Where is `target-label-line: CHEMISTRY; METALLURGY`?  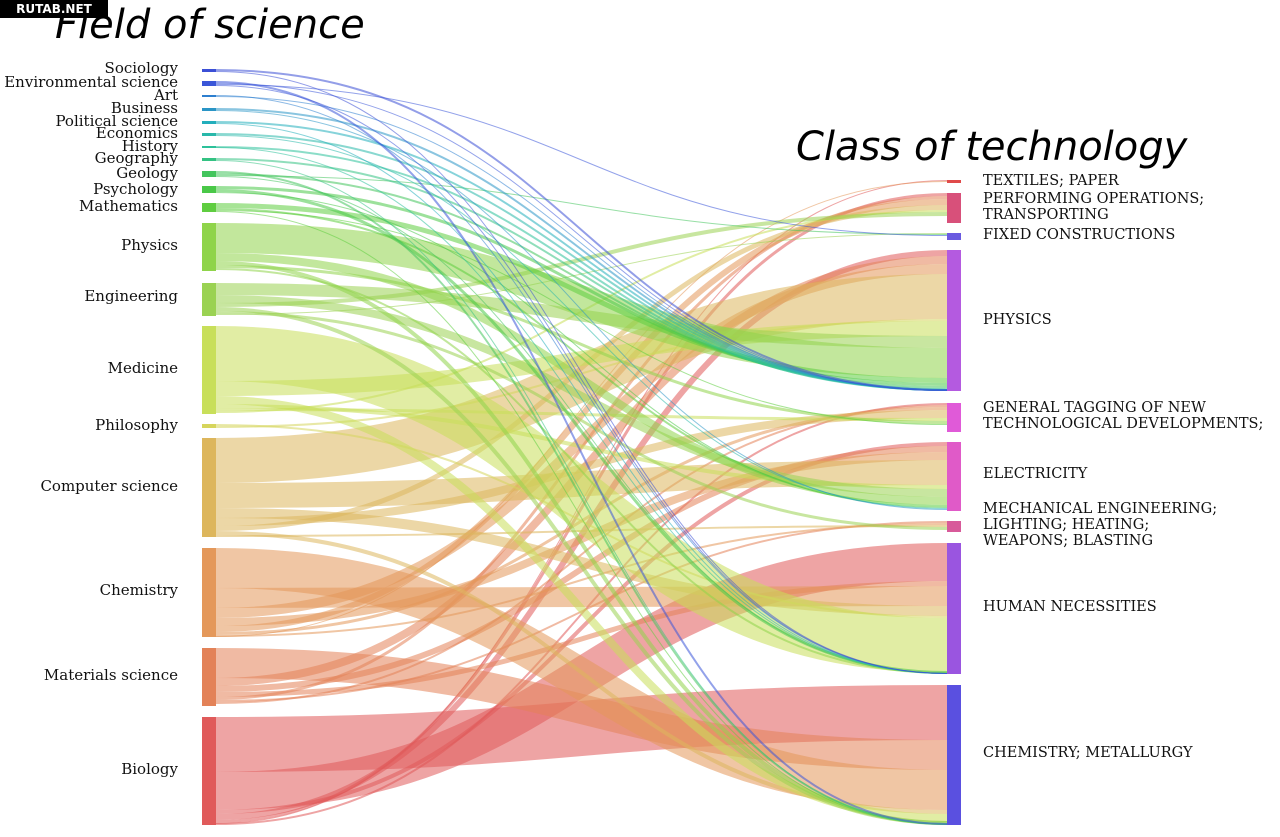 target-label-line: CHEMISTRY; METALLURGY is located at coordinates (1088, 753).